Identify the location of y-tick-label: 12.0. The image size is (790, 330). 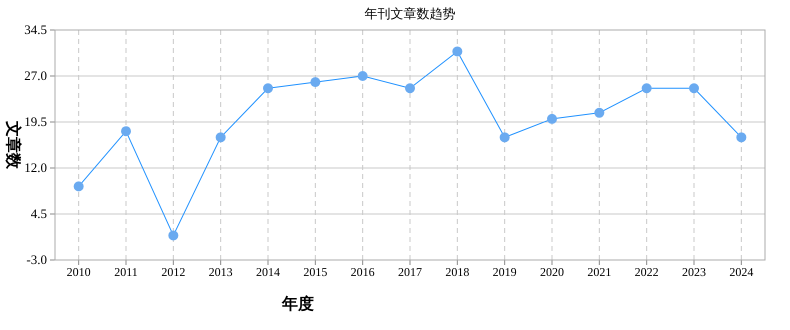
(35, 167).